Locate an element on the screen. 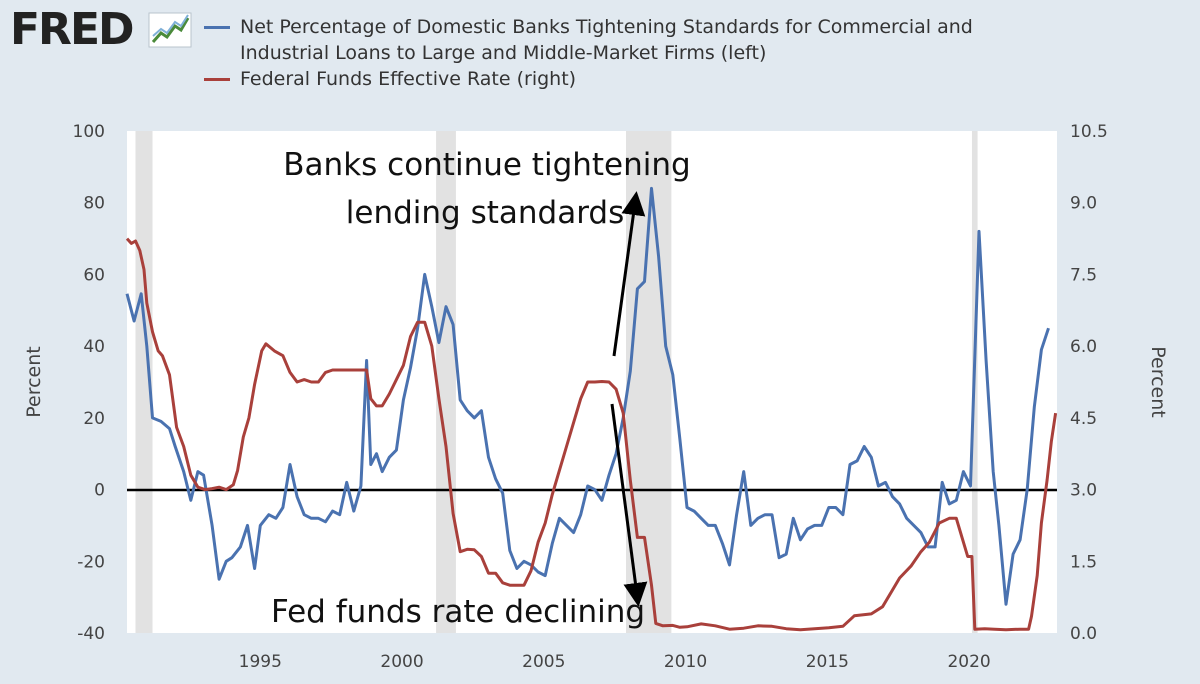 The width and height of the screenshot is (1200, 684). annotation-fed-funds: Fed funds rate declining is located at coordinates (458, 612).